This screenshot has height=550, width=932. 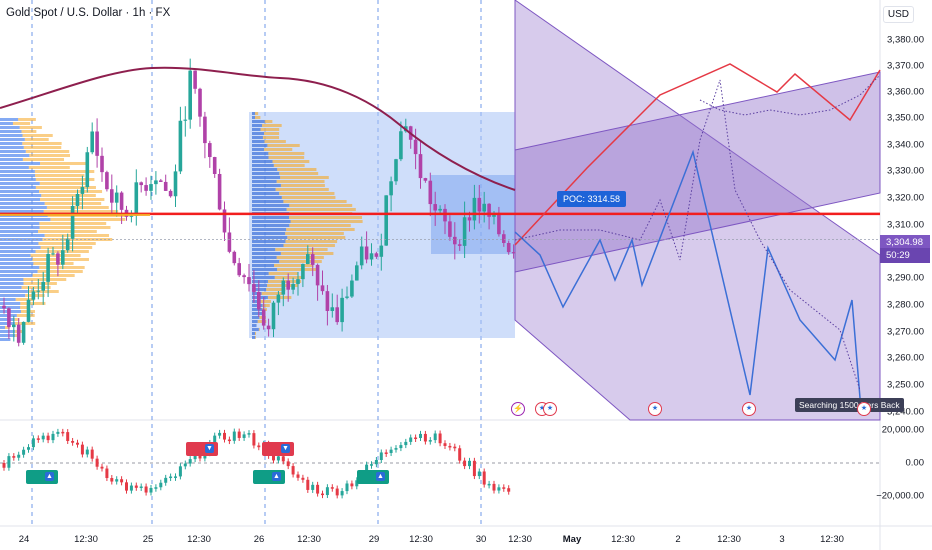 What do you see at coordinates (898, 14) in the screenshot?
I see `currency-selector: USD` at bounding box center [898, 14].